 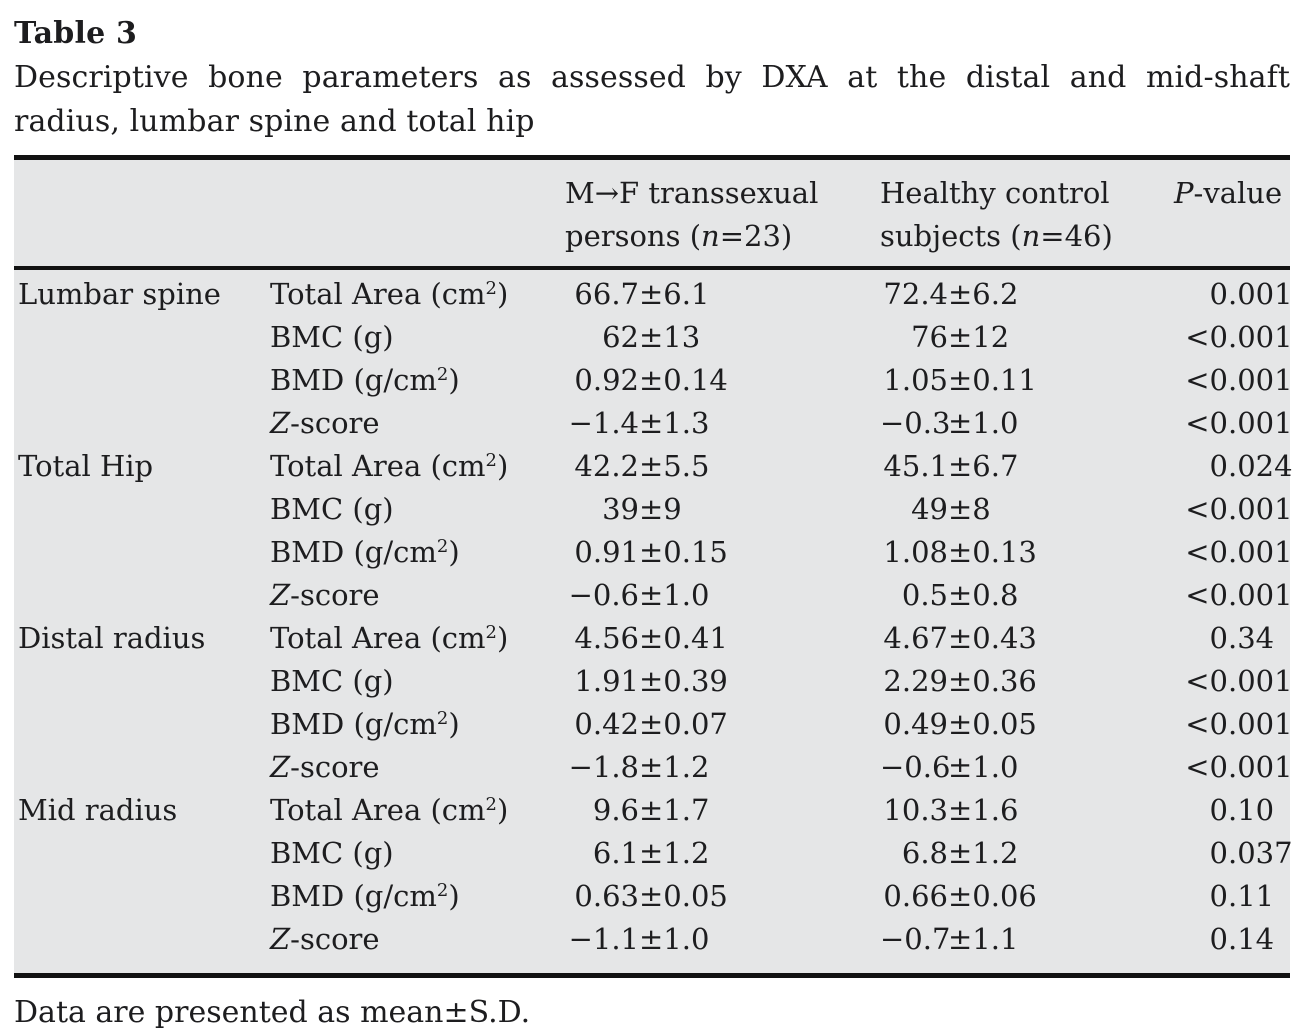 I want to click on cell-mtf-value: 42.2±5.5, so click(x=722, y=466).